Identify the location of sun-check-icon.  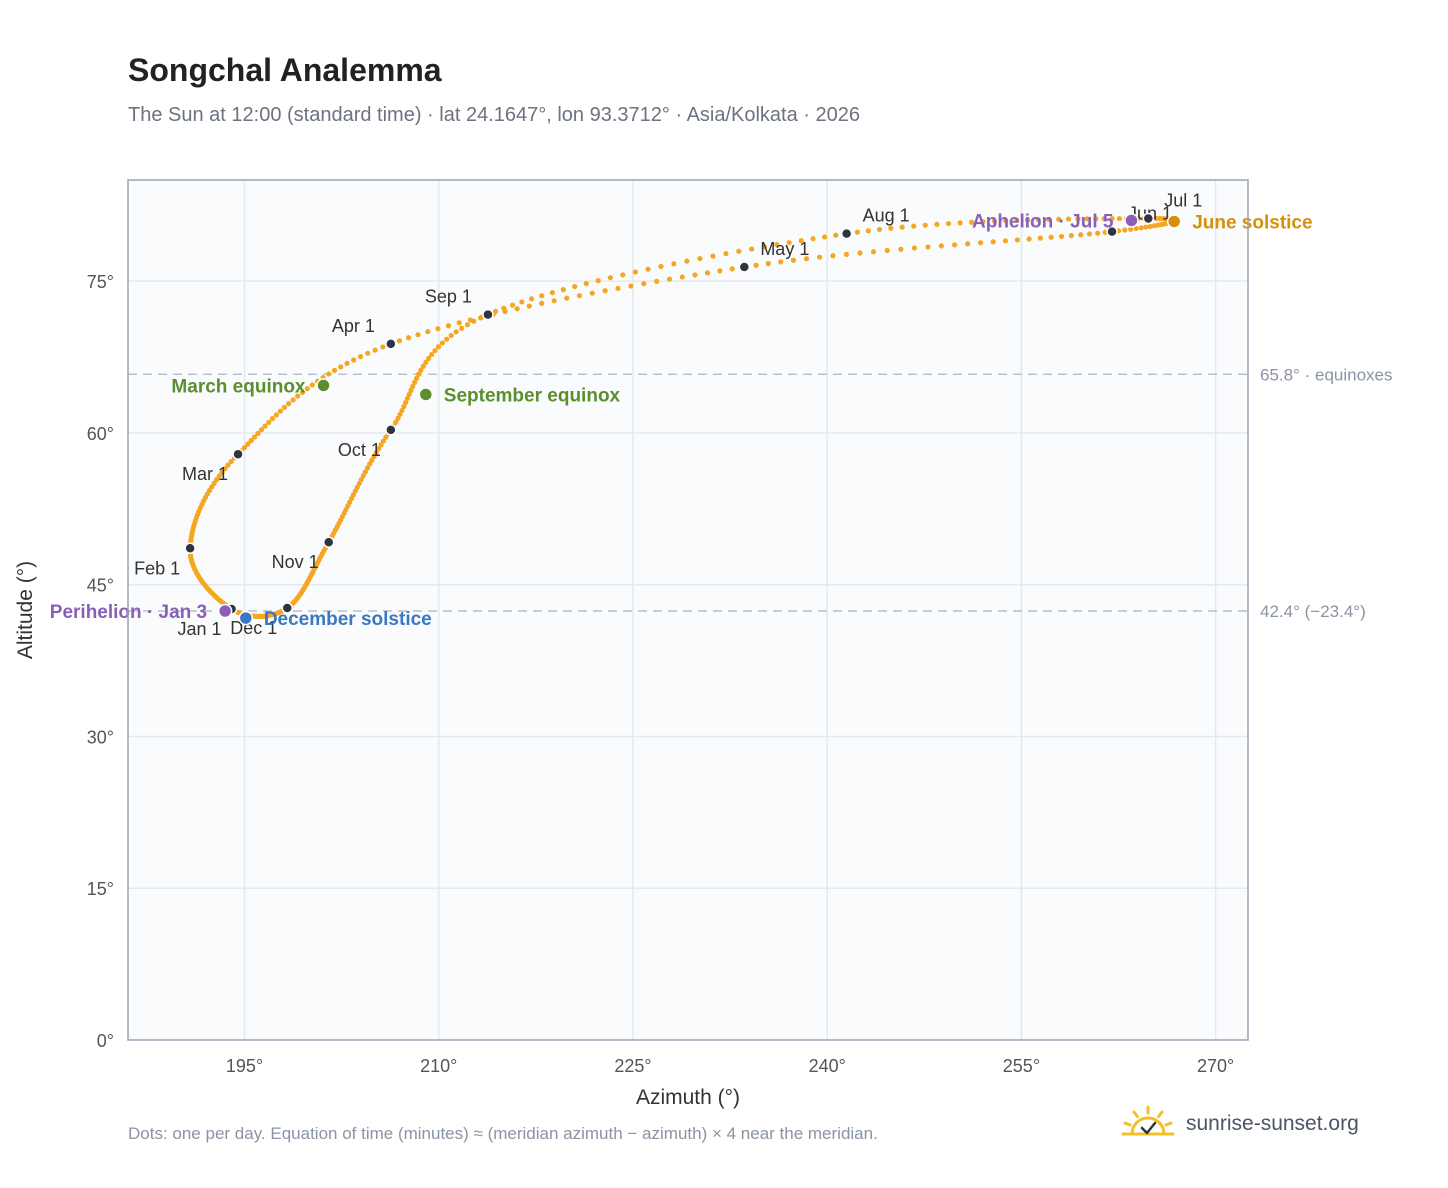
(1148, 1120).